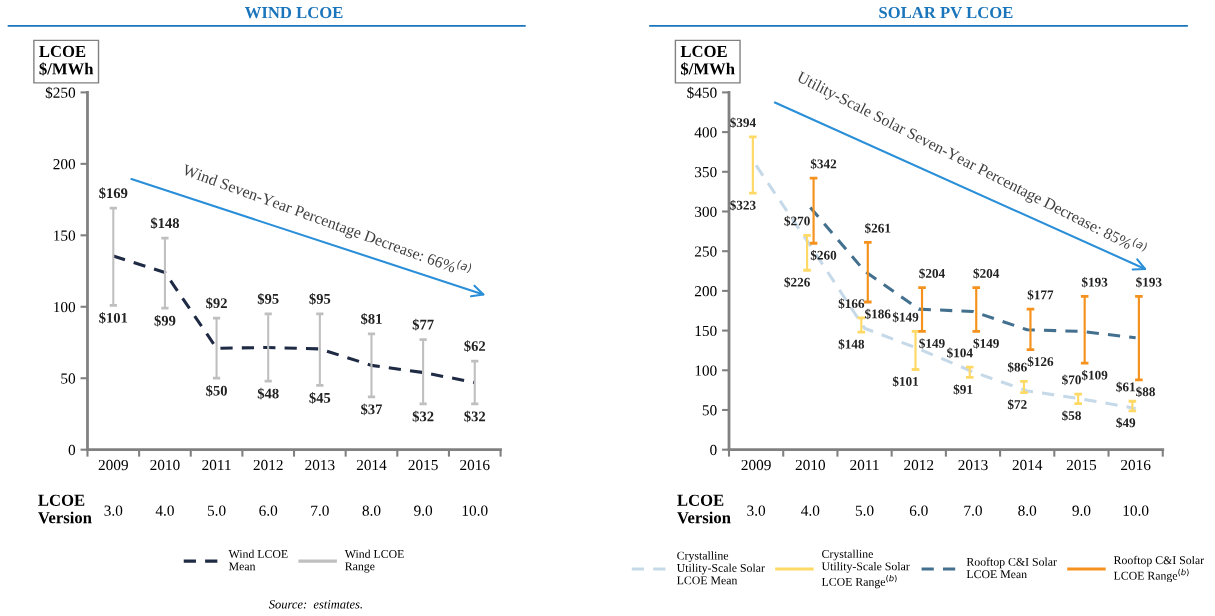 This screenshot has height=616, width=1215. What do you see at coordinates (60, 92) in the screenshot?
I see `y-tick-label: $250` at bounding box center [60, 92].